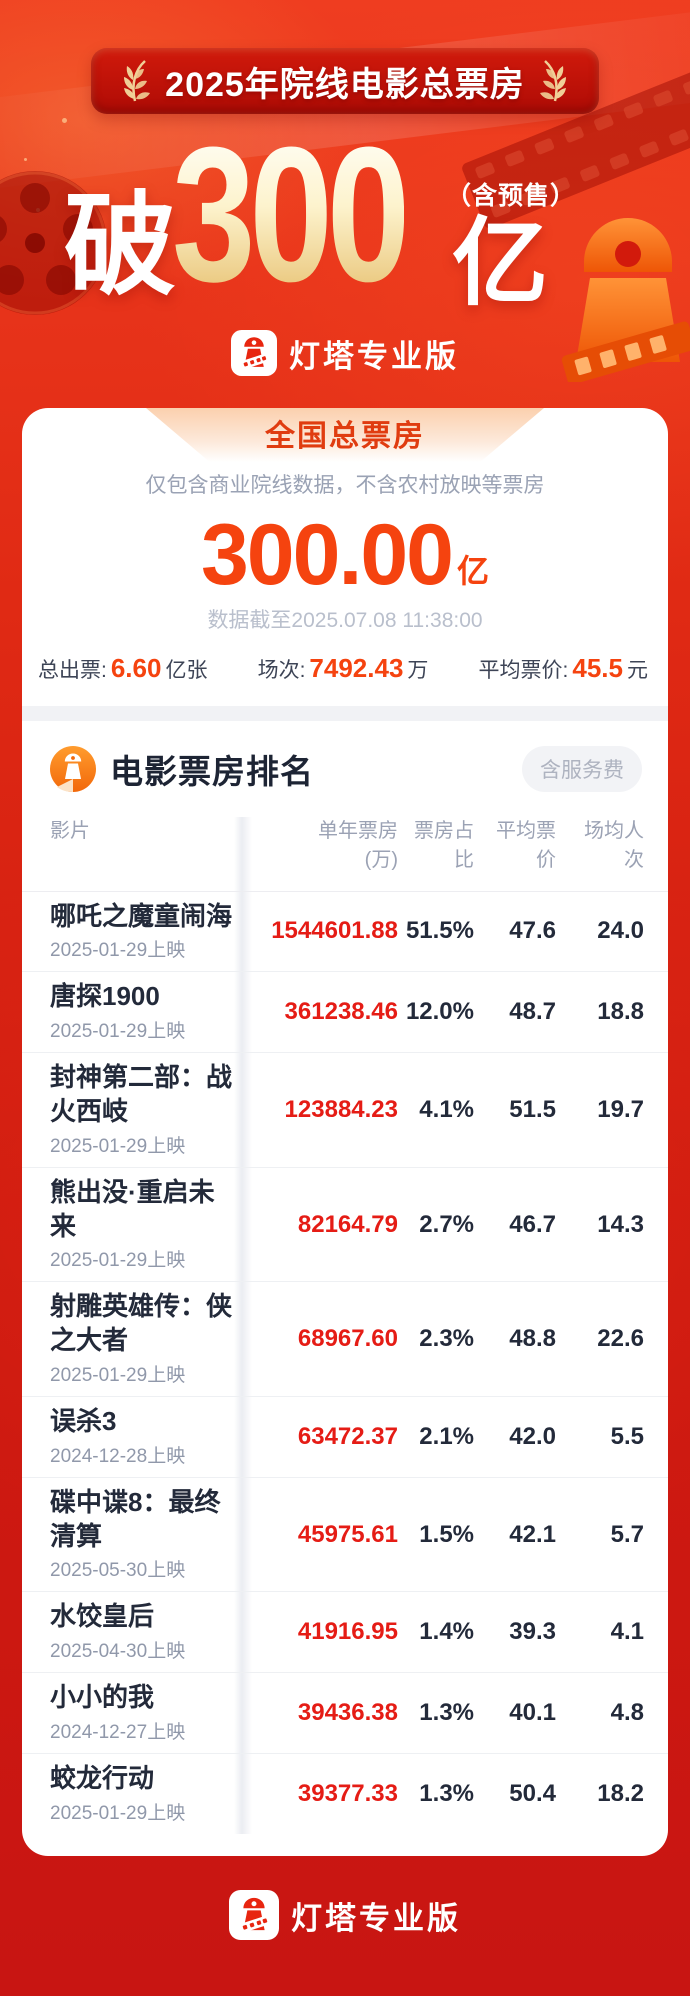  Describe the element at coordinates (582, 768) in the screenshot. I see `service-fee-badge: 含服务费` at that location.